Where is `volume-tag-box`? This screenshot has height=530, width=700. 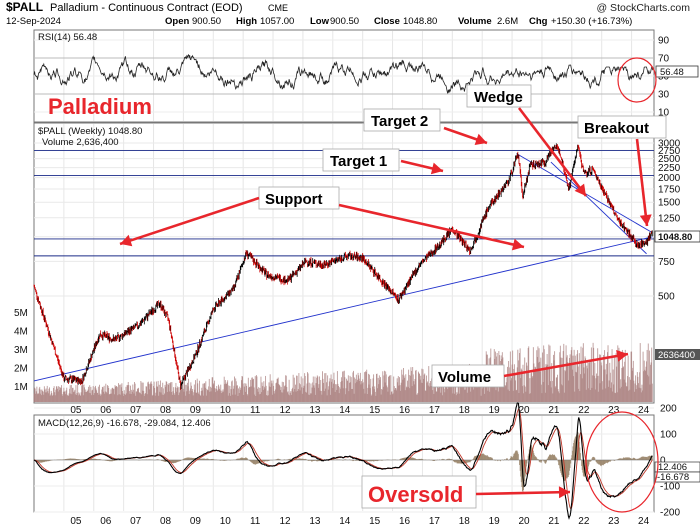
volume-tag-box is located at coordinates (677, 354).